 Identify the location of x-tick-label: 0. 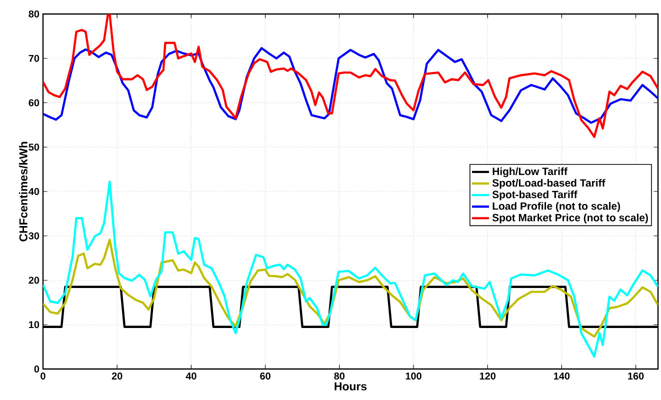
(43, 376).